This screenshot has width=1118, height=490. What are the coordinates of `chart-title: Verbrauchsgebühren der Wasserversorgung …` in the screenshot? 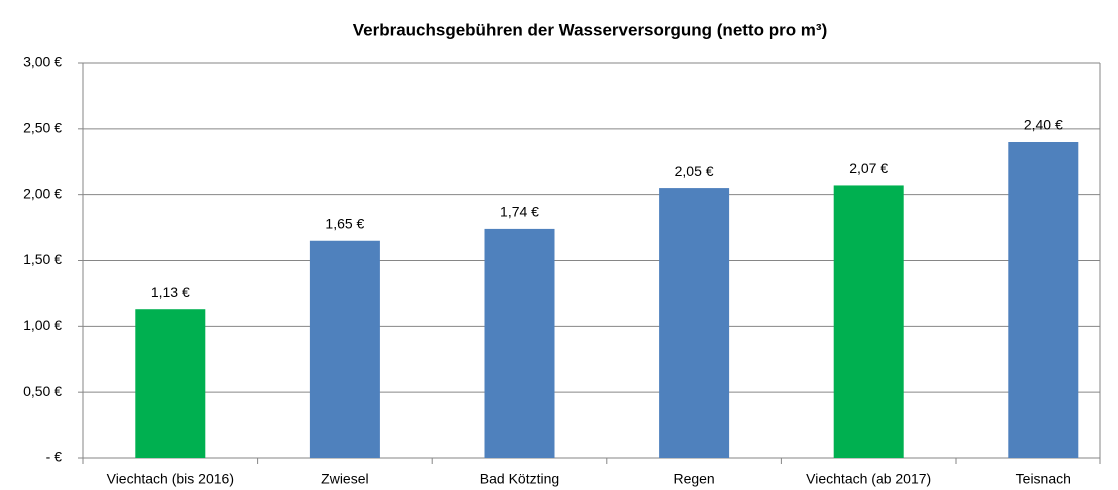 It's located at (590, 29).